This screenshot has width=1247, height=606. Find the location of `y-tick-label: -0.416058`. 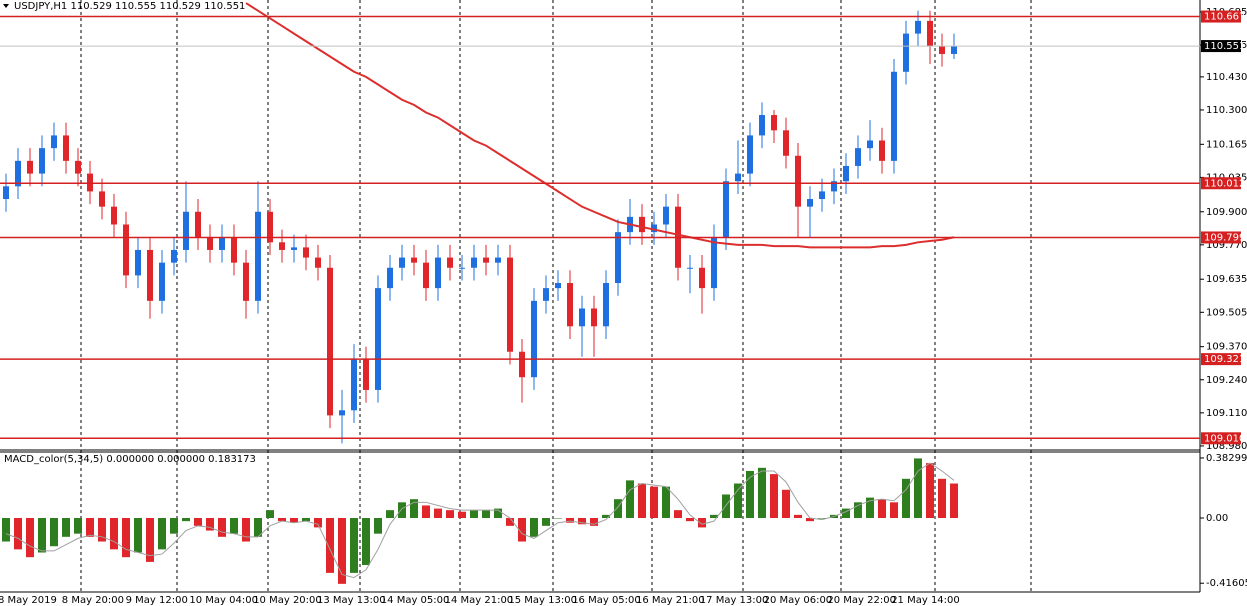

y-tick-label: -0.416058 is located at coordinates (1226, 583).